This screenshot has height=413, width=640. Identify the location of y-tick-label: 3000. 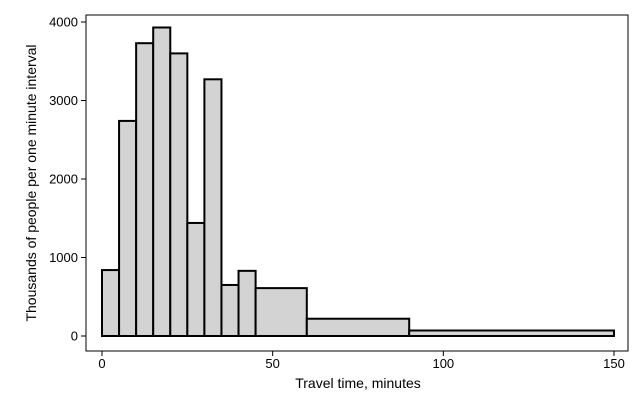
(63, 100).